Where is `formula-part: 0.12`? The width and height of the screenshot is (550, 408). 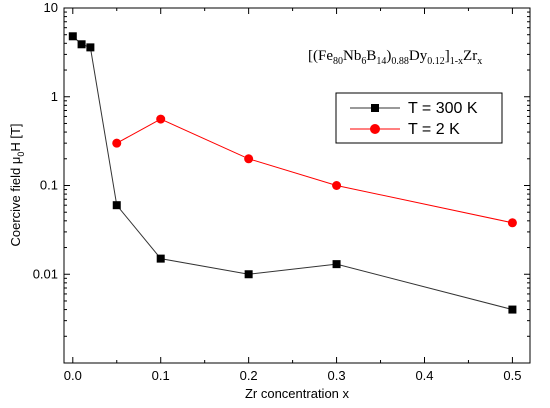
formula-part: 0.12 is located at coordinates (436, 61).